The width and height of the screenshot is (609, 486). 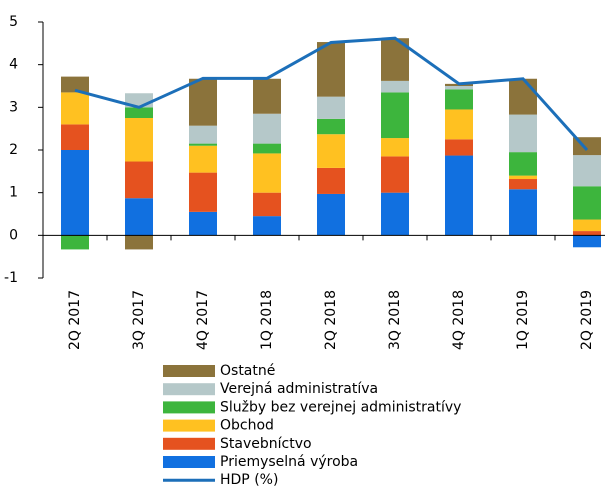 I want to click on x-tick-label: 1Q 2019, so click(x=523, y=320).